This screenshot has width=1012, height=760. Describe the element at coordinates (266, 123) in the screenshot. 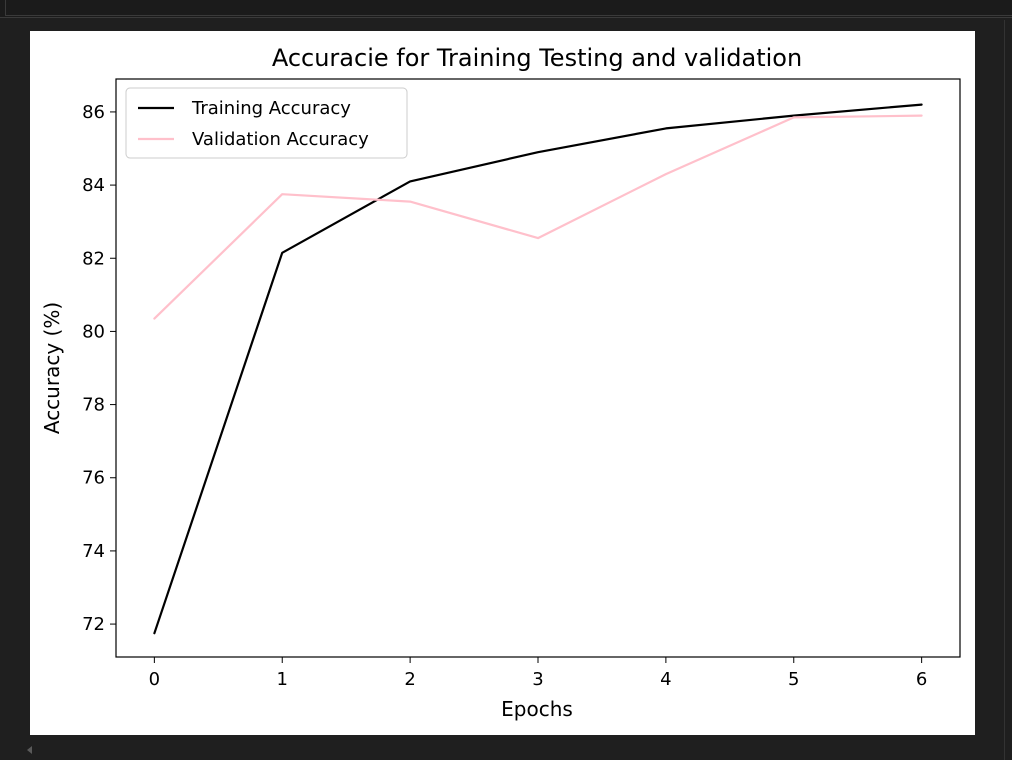

I see `legend-box` at that location.